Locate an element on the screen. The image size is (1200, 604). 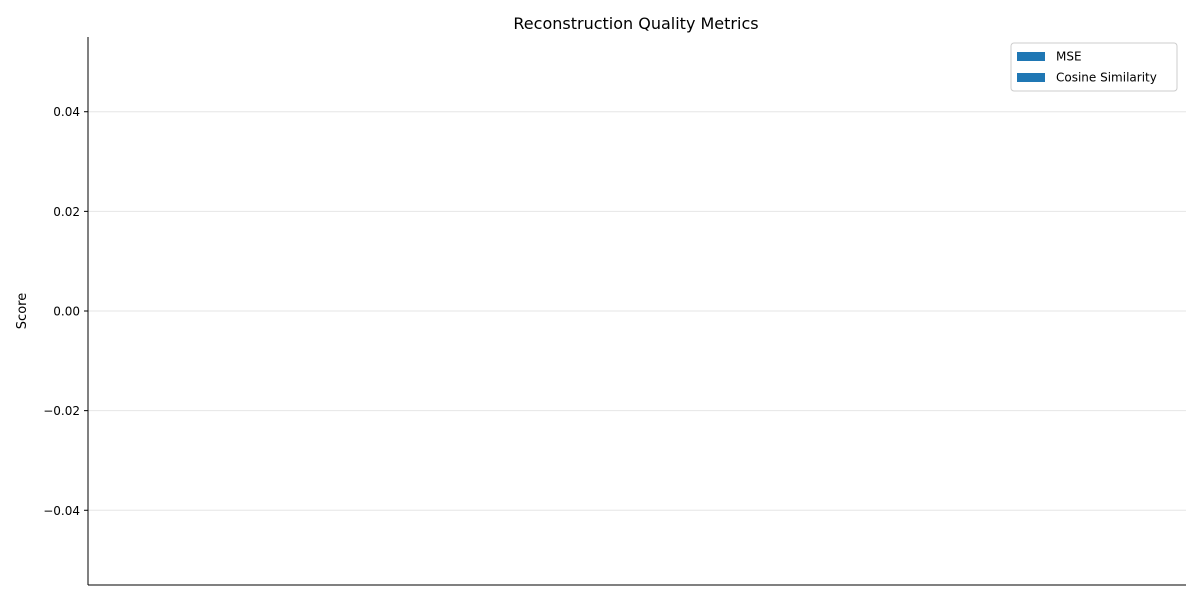
y-axis-label: Score is located at coordinates (22, 311).